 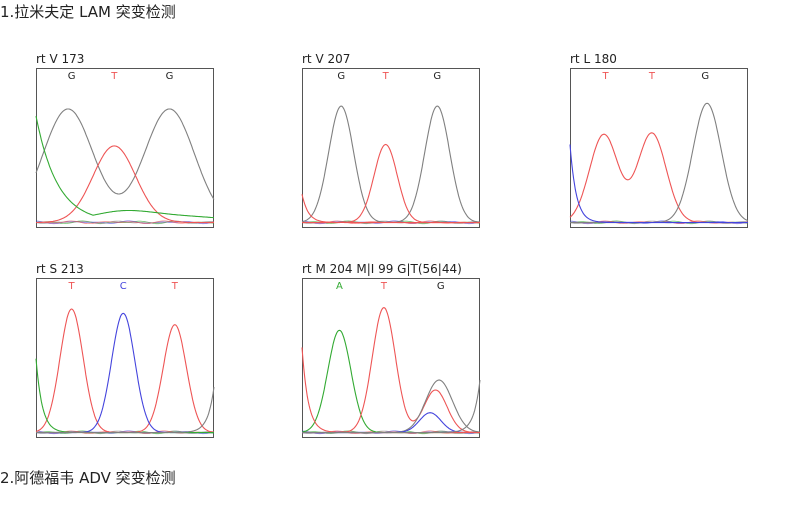 I want to click on chromatogram-panel: rt L 180 T T G, so click(x=659, y=140).